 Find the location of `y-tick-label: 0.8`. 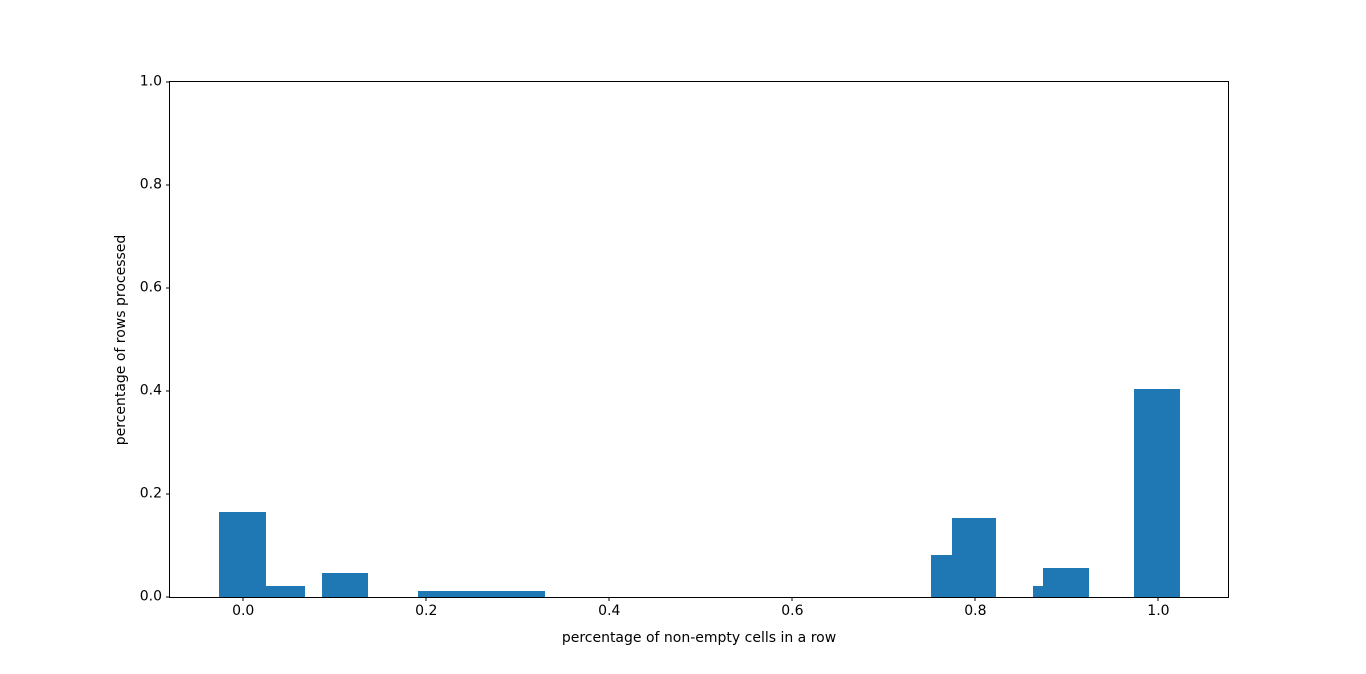

y-tick-label: 0.8 is located at coordinates (150, 184).